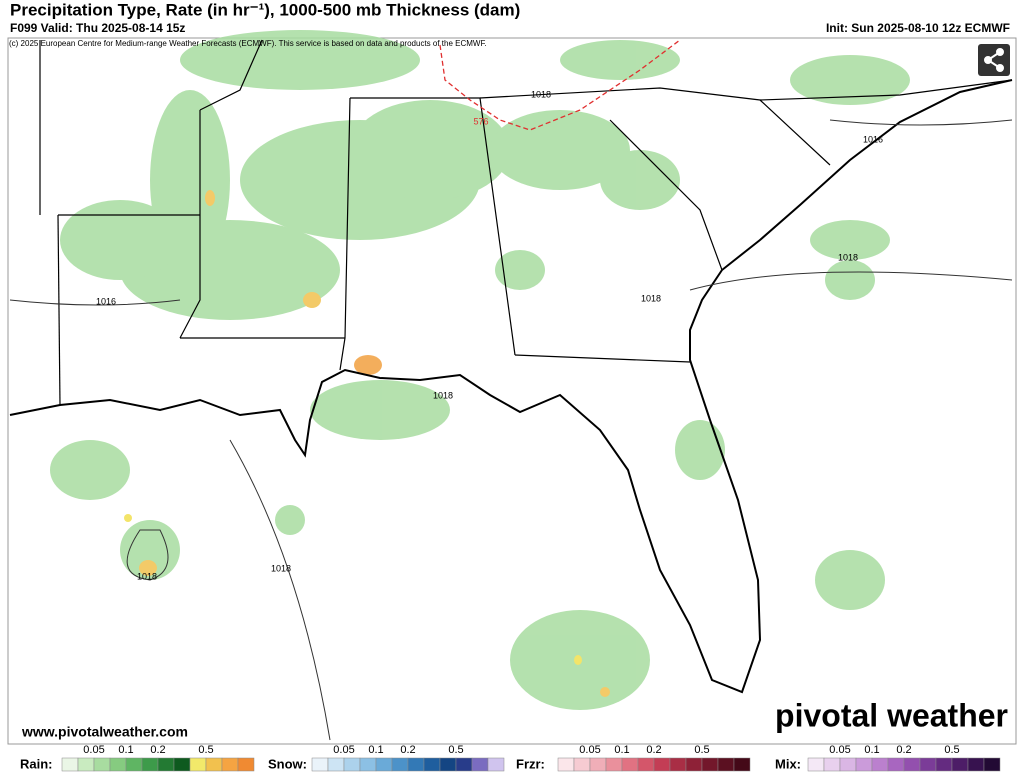  What do you see at coordinates (891, 715) in the screenshot?
I see `logo: pivotal weather` at bounding box center [891, 715].